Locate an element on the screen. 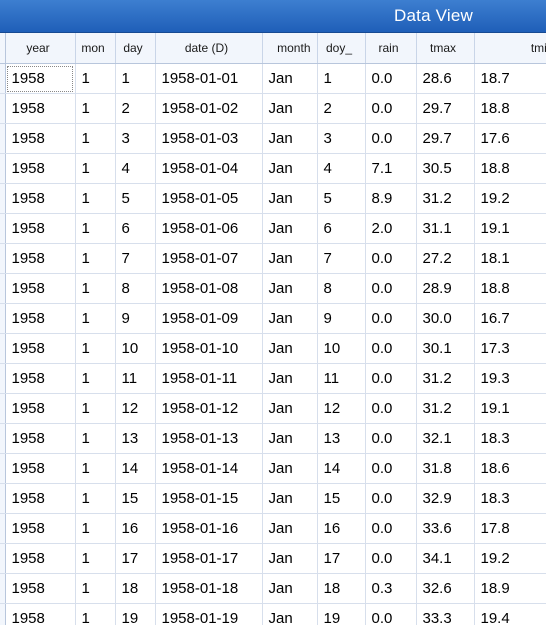 The image size is (546, 625). cell-date: 1958-01-14 is located at coordinates (209, 468).